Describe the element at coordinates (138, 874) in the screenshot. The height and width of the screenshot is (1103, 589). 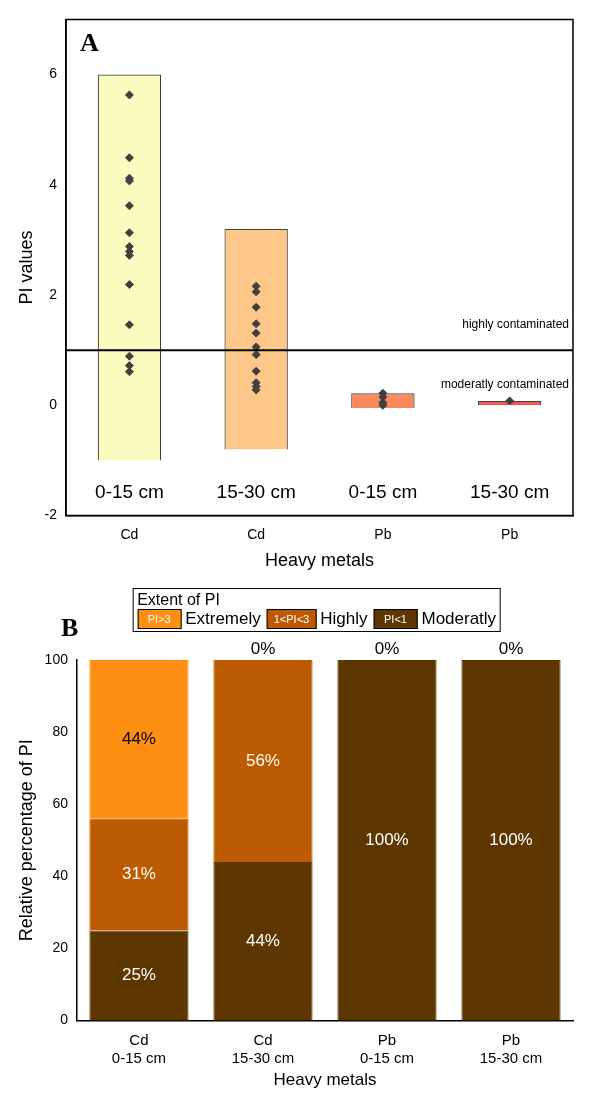
I see `data-label: 31%` at that location.